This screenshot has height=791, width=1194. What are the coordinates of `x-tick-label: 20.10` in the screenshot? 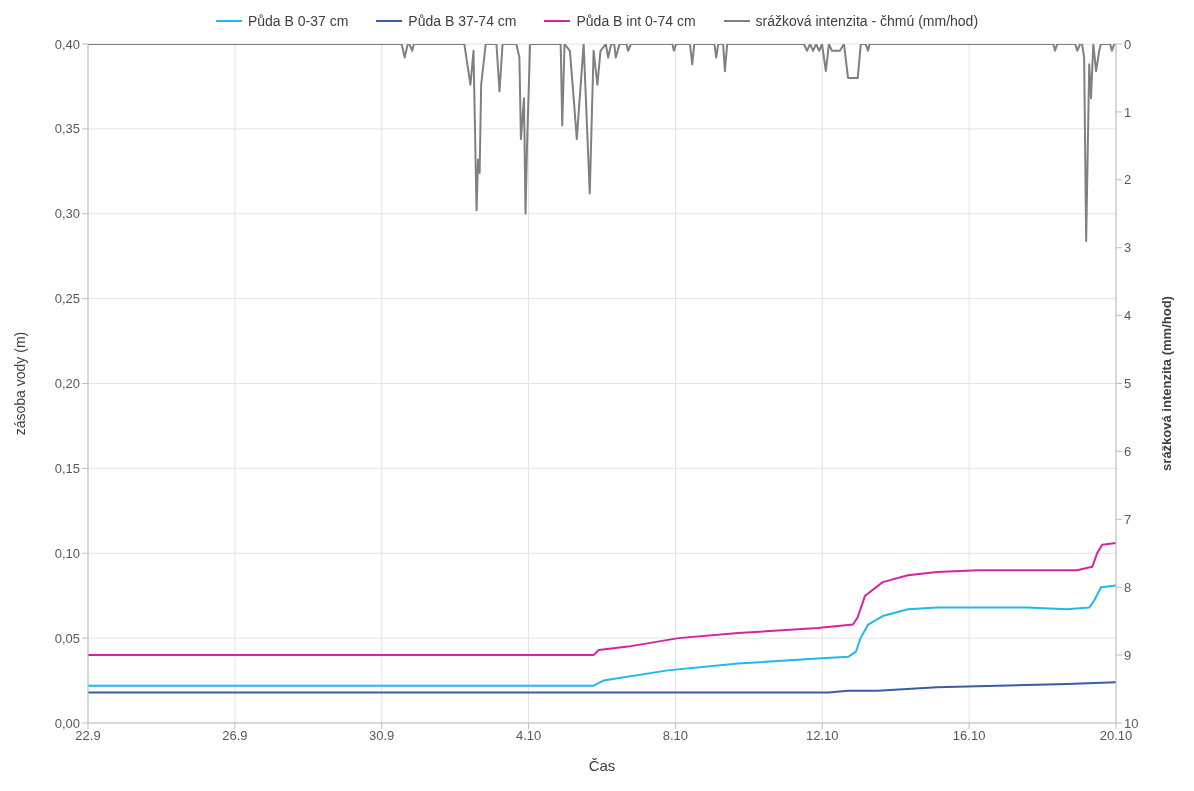 It's located at (1116, 736).